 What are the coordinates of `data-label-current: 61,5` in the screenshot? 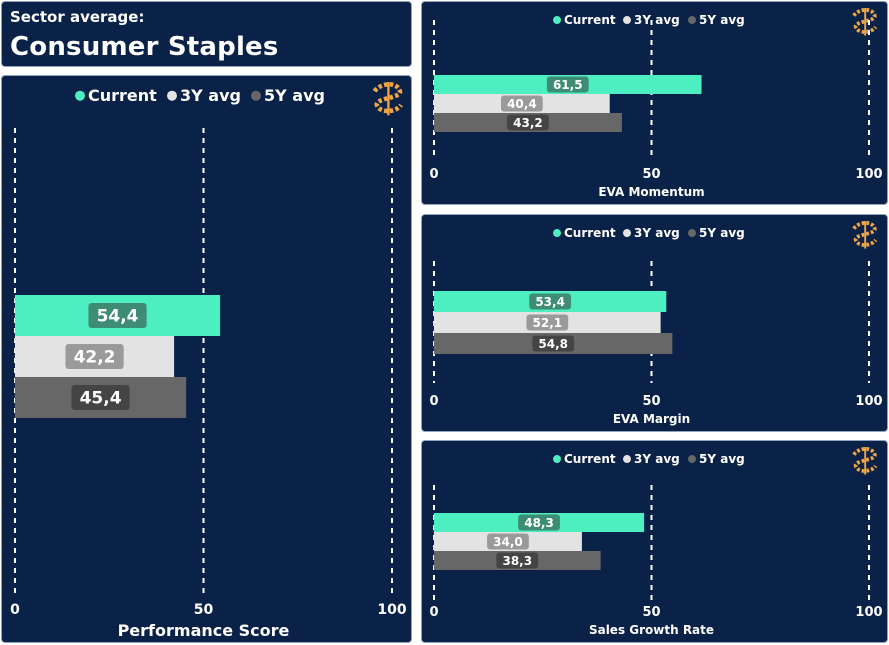 It's located at (568, 85).